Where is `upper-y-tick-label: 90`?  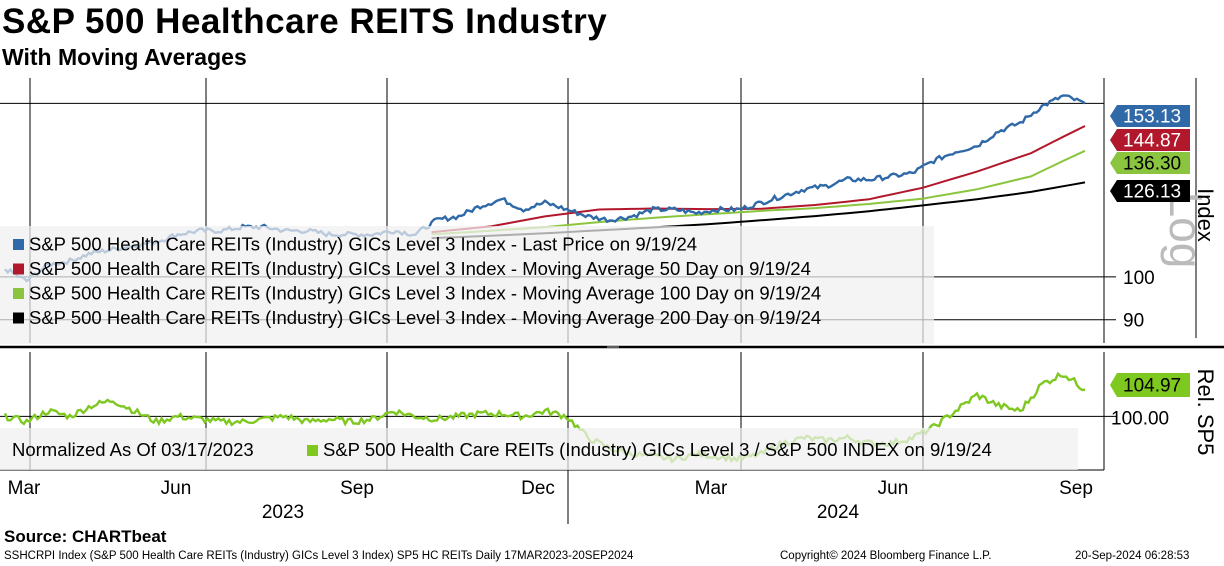
upper-y-tick-label: 90 is located at coordinates (1133, 321).